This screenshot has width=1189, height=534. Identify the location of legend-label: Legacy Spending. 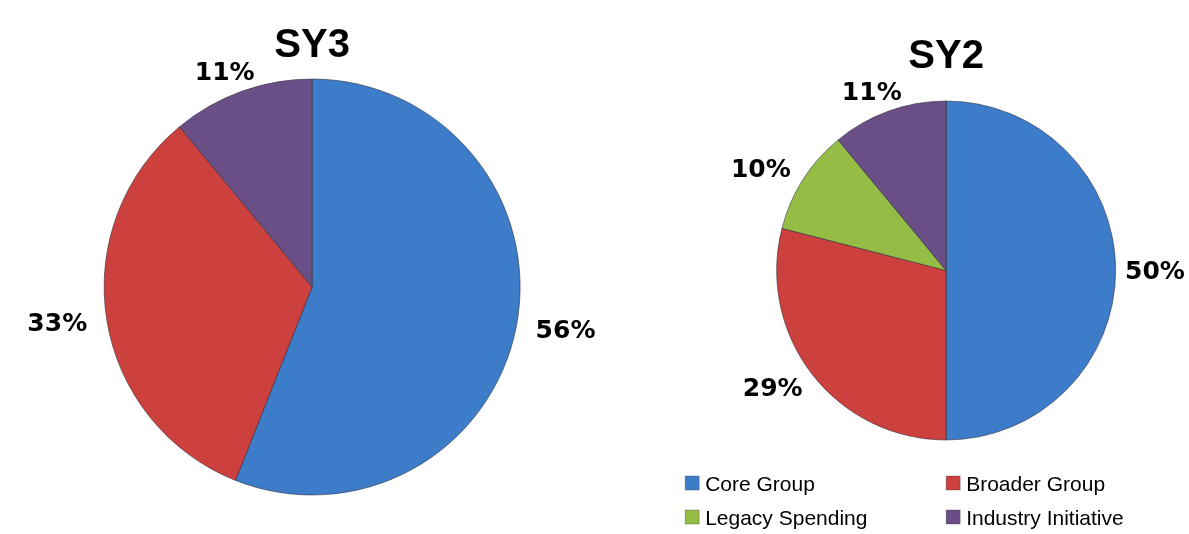
(786, 517).